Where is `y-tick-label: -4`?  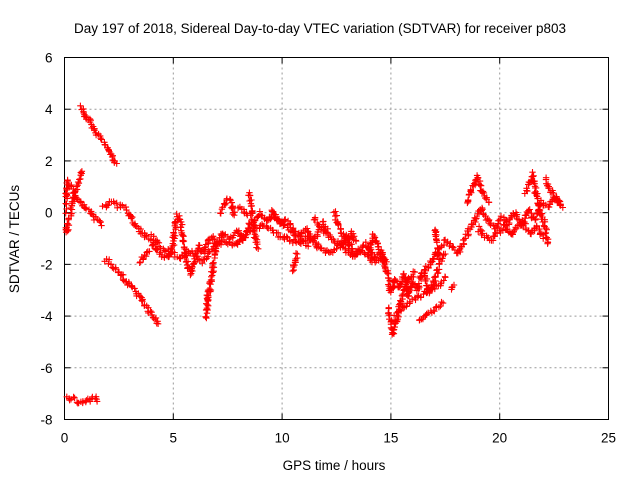
y-tick-label: -4 is located at coordinates (46, 316).